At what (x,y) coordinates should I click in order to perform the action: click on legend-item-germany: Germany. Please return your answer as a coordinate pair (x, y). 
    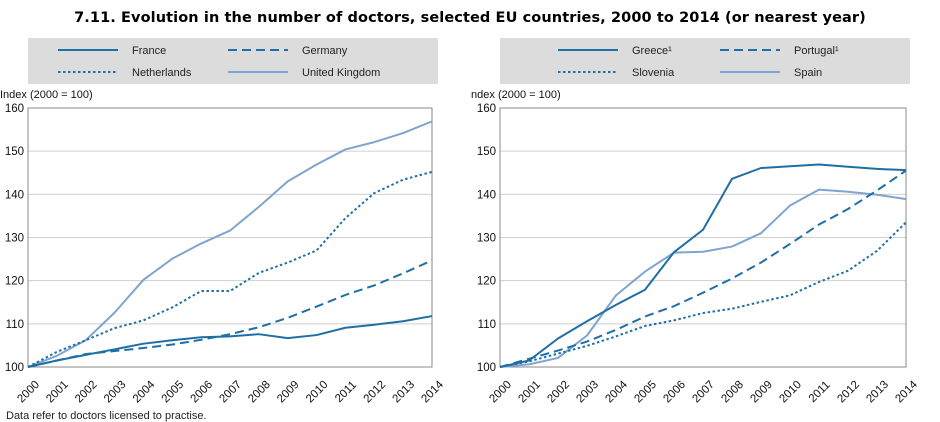
    Looking at the image, I should click on (288, 51).